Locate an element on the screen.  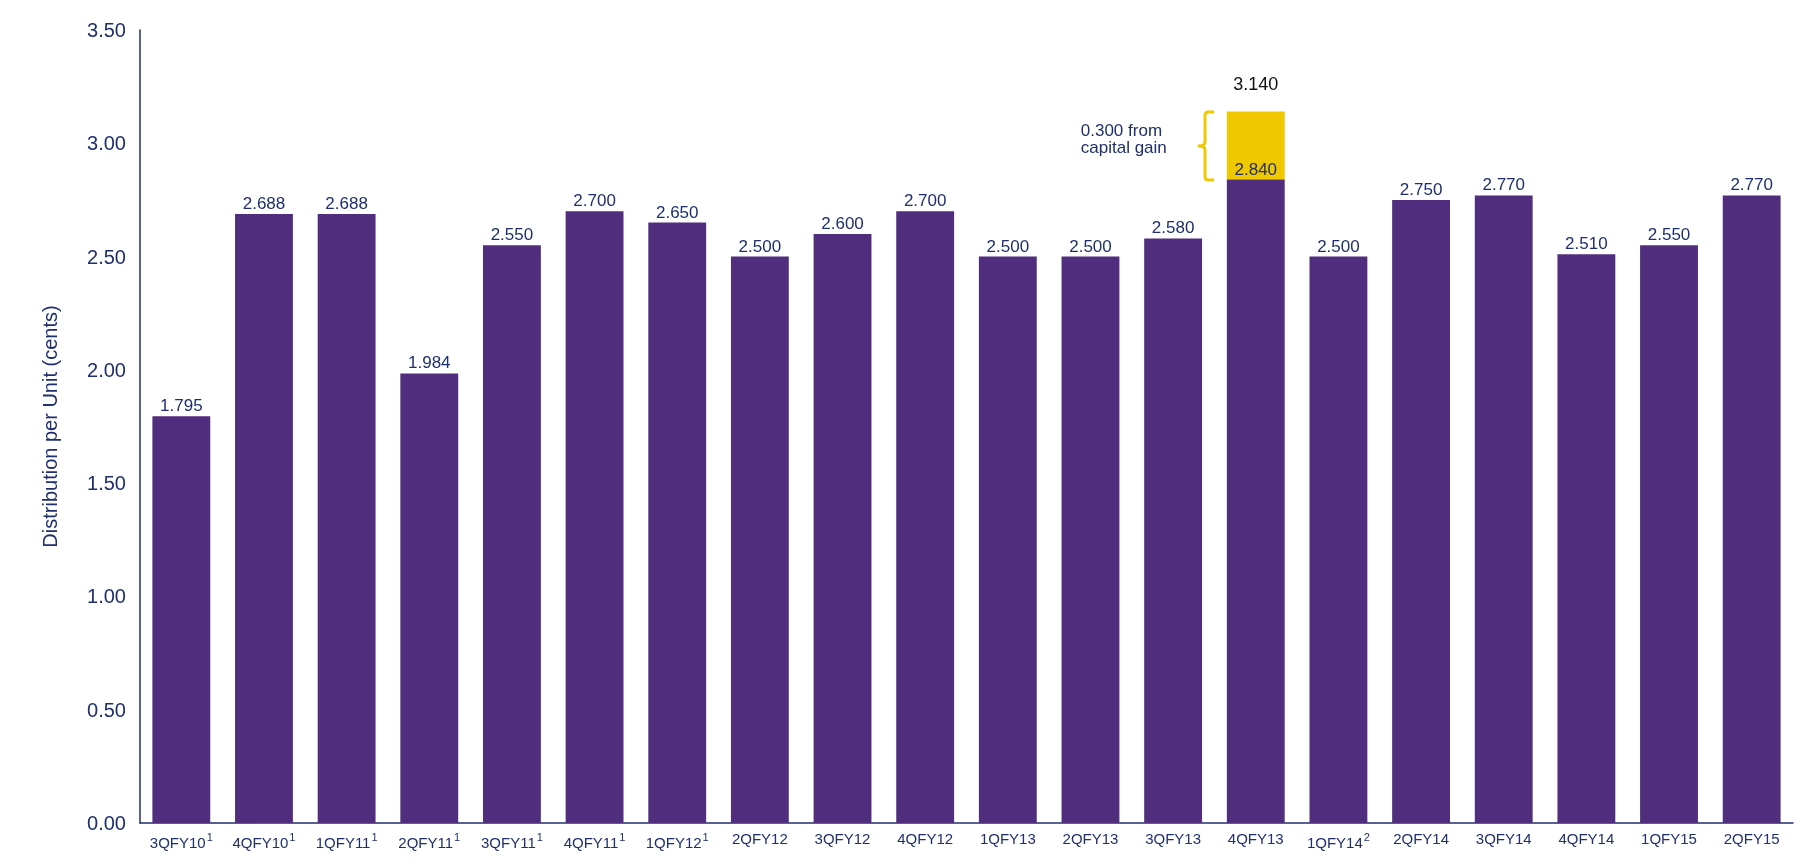
data-label: 2.650 is located at coordinates (677, 212).